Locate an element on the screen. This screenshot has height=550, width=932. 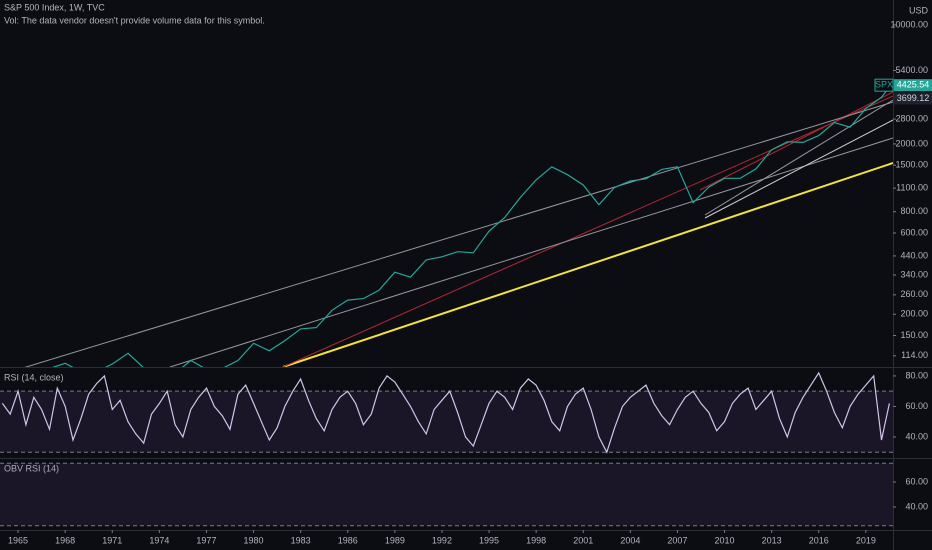
symbol-tag: SPX is located at coordinates (884, 85).